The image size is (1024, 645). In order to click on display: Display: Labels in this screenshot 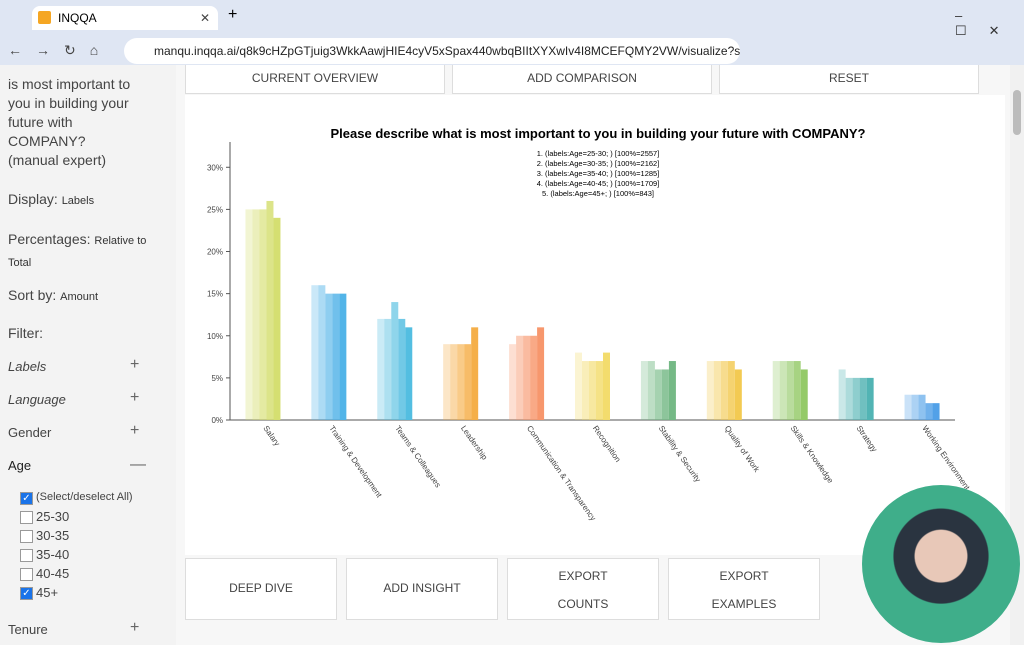, I will do `click(51, 199)`.